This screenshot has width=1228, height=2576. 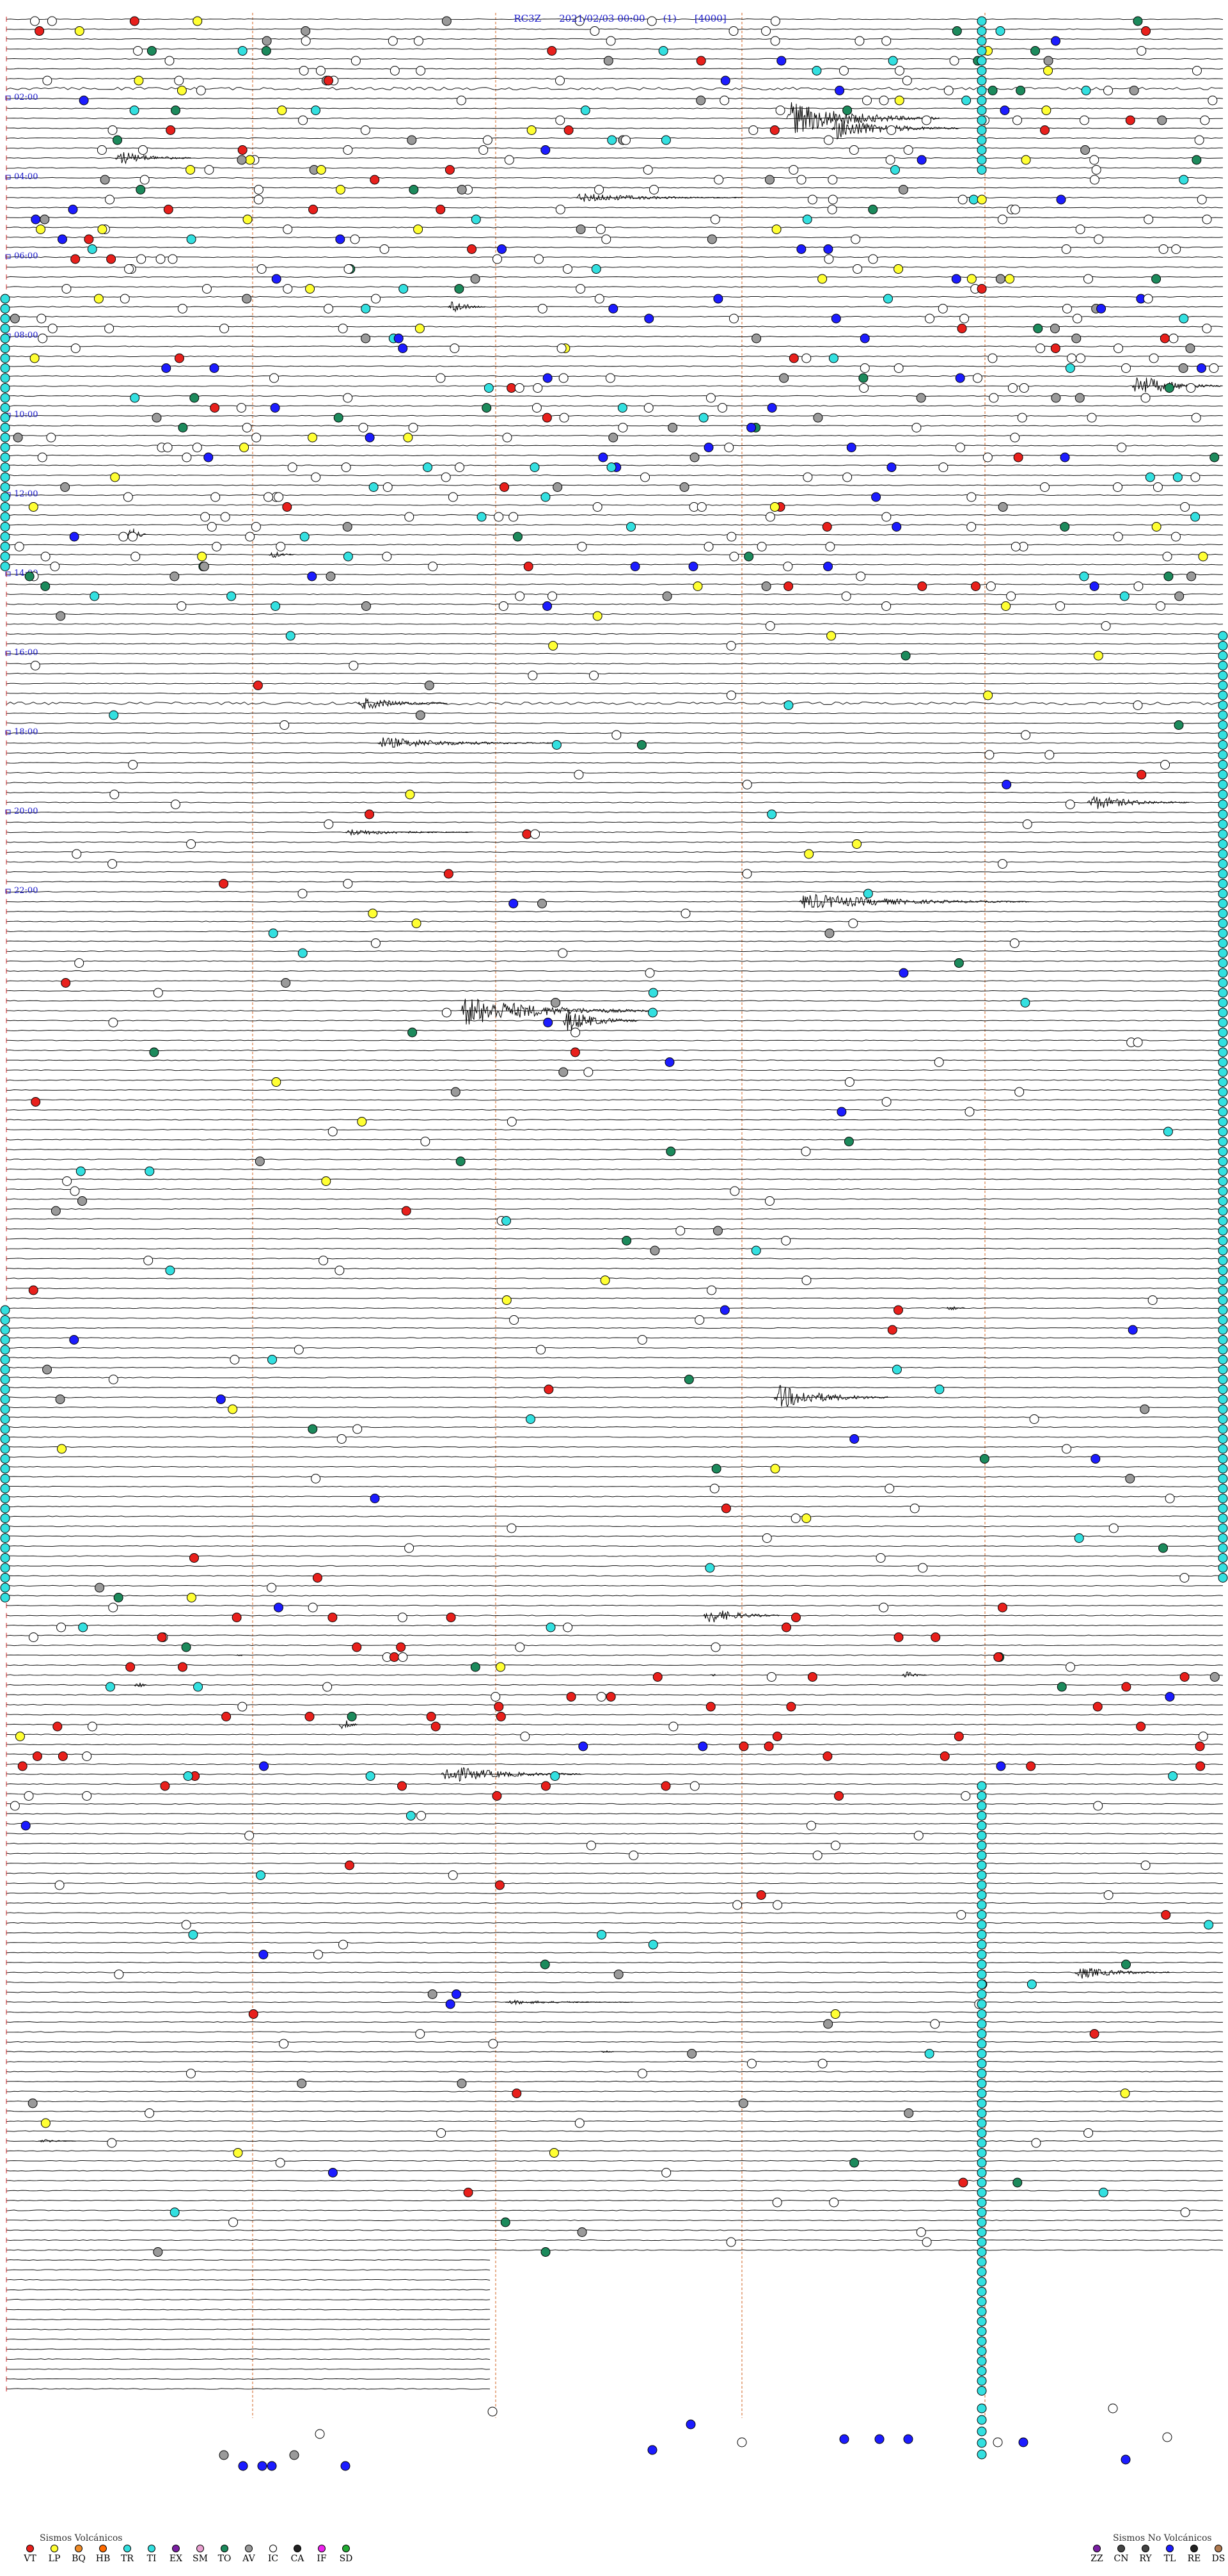 What do you see at coordinates (8, 97) in the screenshot?
I see `hour-marker-icon` at bounding box center [8, 97].